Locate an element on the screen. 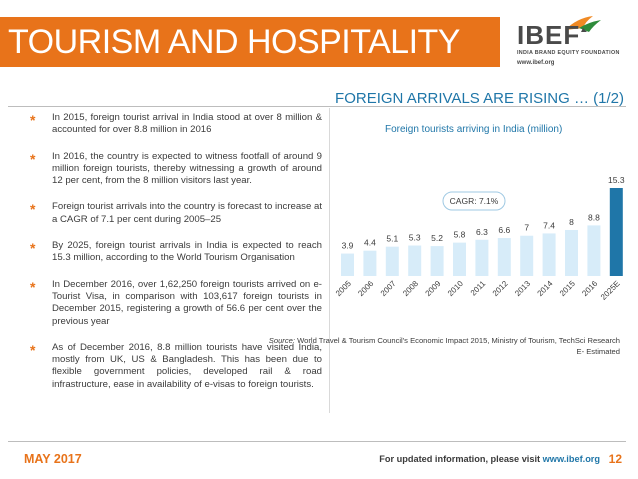 Image resolution: width=638 pixels, height=479 pixels. value-label: 7.4 is located at coordinates (549, 225).